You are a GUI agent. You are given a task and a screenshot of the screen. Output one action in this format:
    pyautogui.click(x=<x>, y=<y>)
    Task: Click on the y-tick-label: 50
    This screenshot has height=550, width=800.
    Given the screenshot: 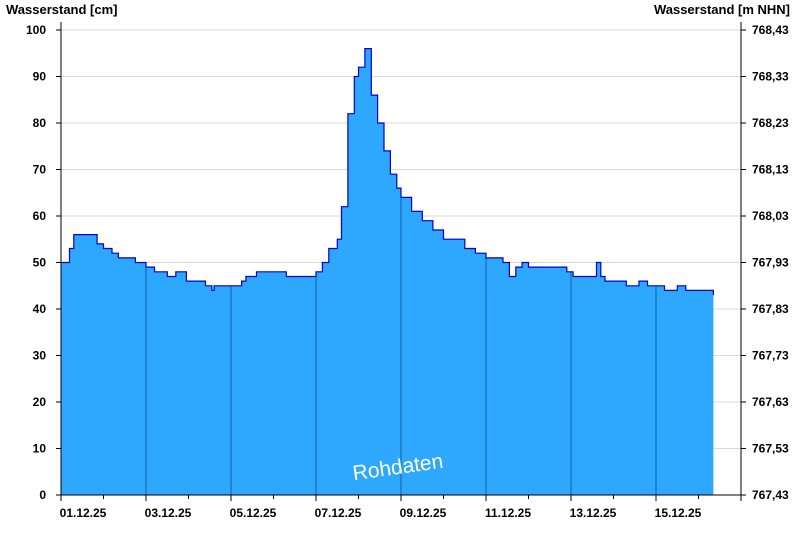 What is the action you would take?
    pyautogui.click(x=40, y=263)
    